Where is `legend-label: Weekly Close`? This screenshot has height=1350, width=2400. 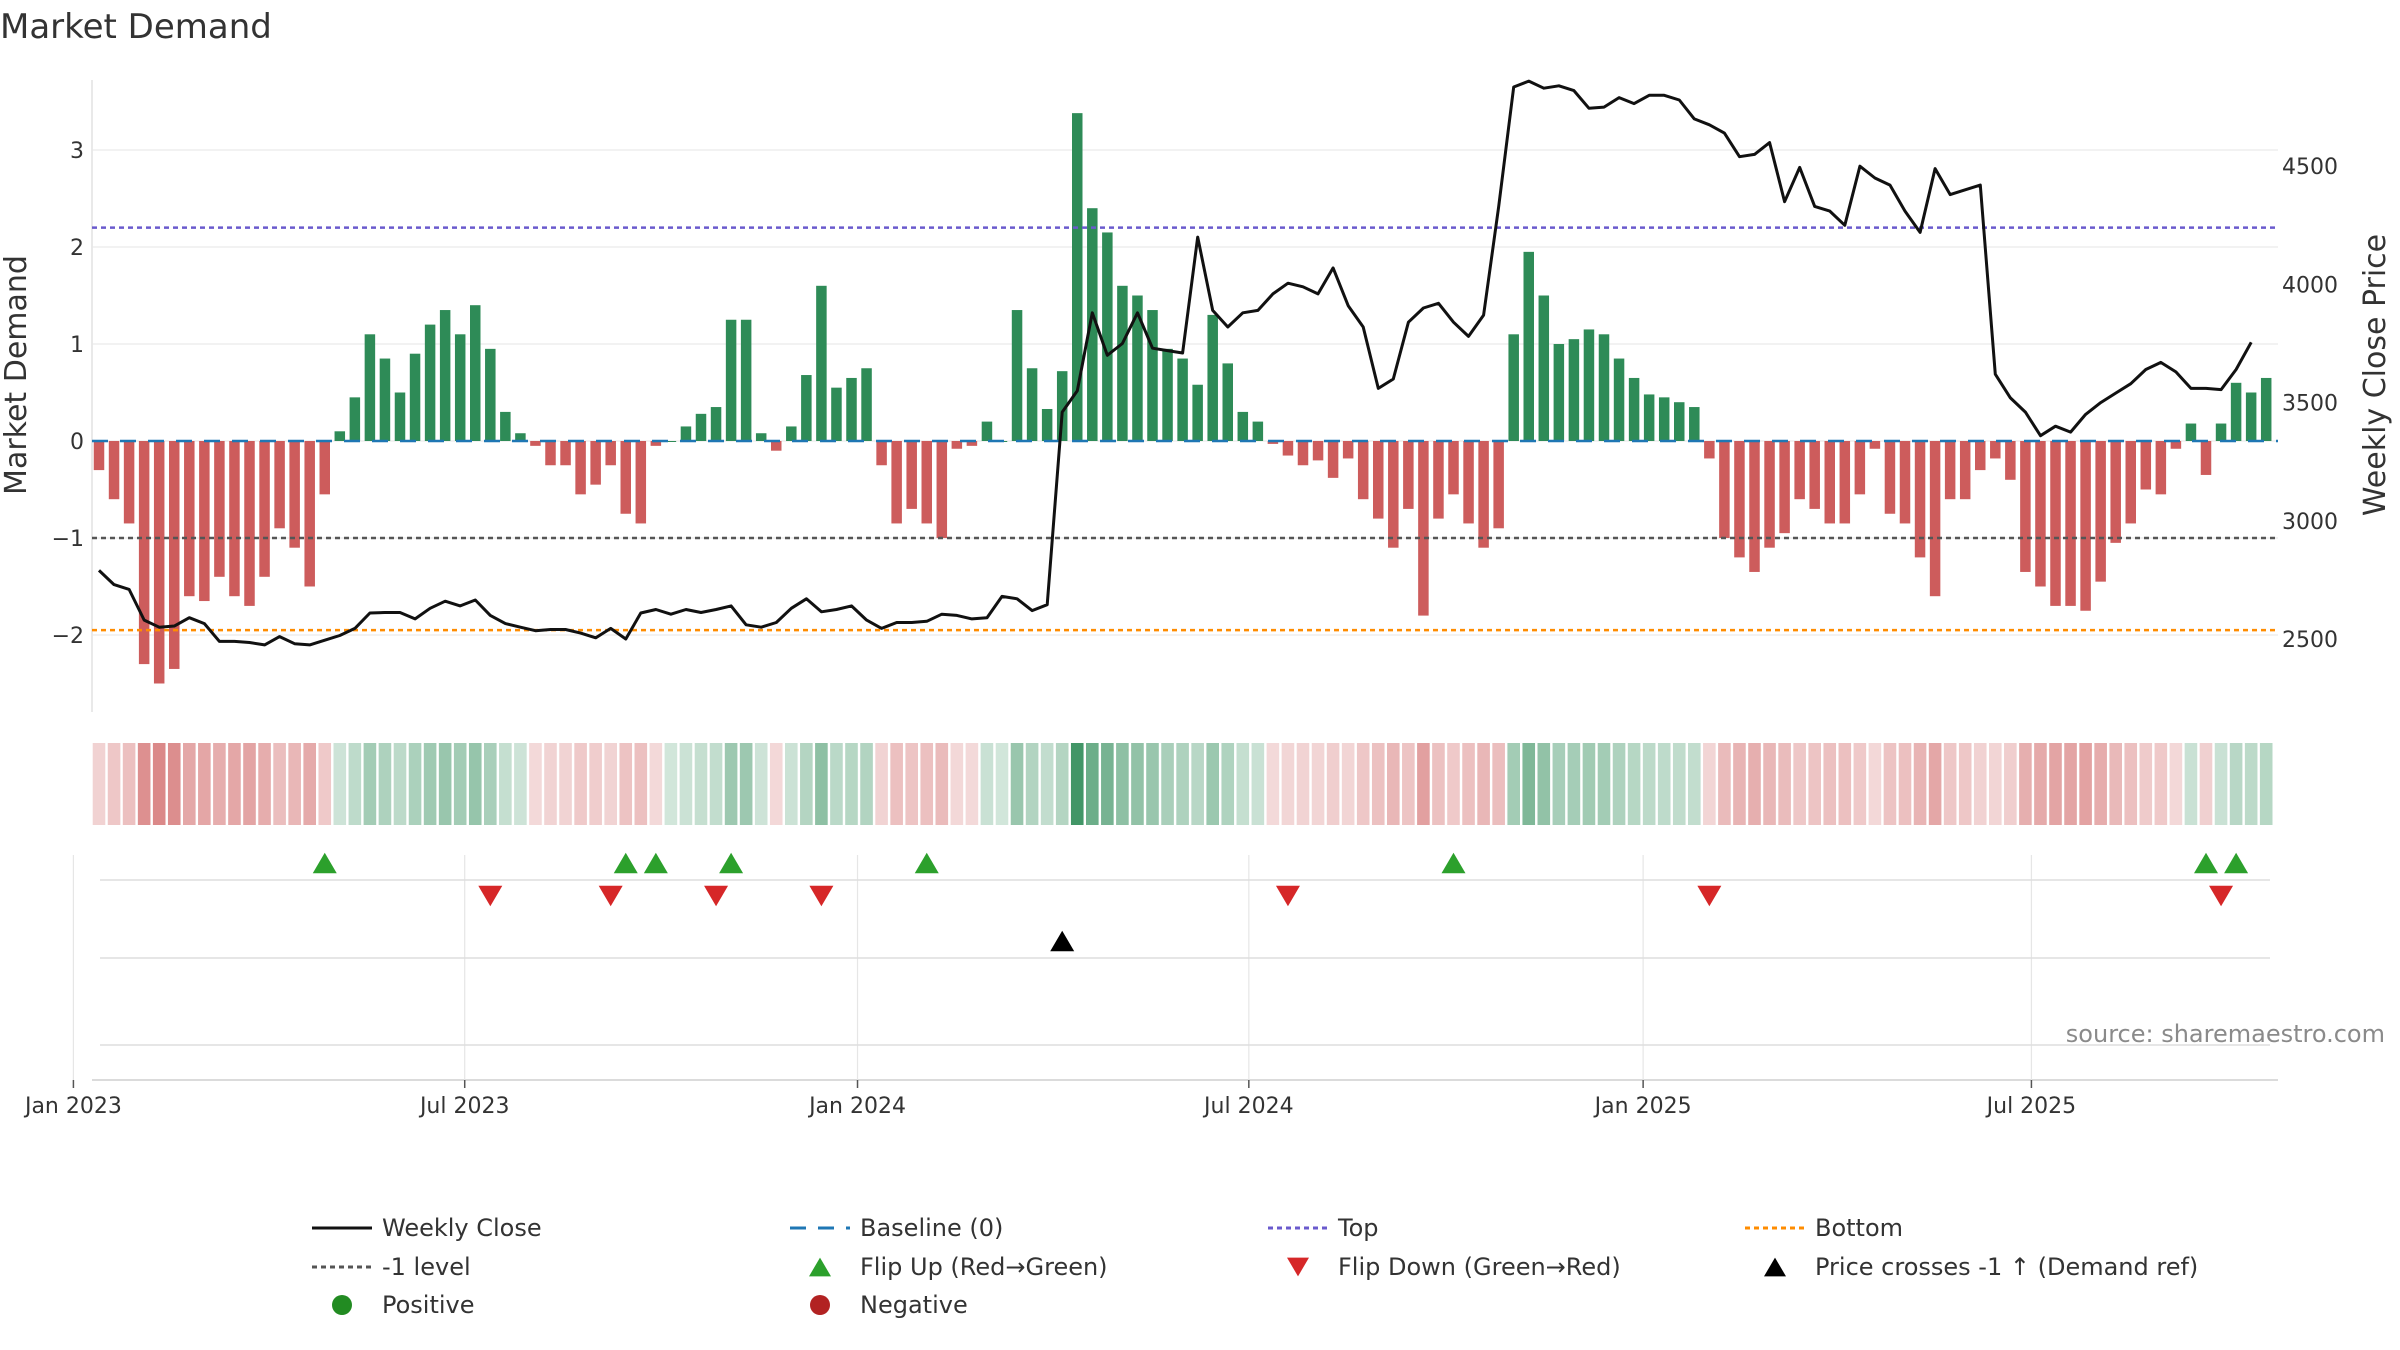
legend-label: Weekly Close is located at coordinates (462, 1228).